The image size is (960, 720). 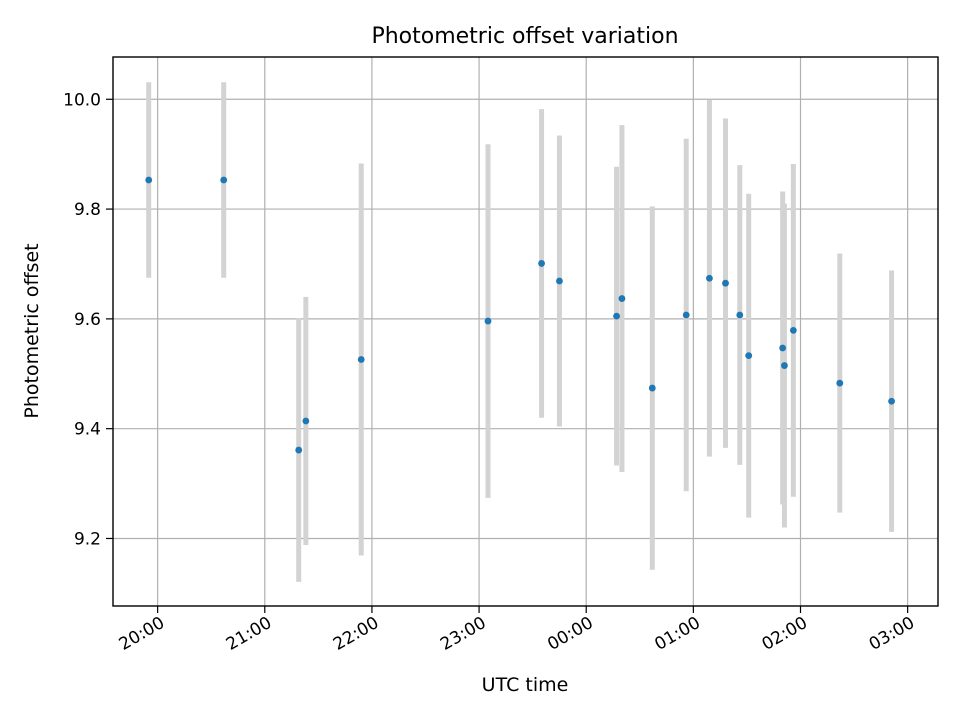 I want to click on y-tick-label: 9.6, so click(x=87, y=320).